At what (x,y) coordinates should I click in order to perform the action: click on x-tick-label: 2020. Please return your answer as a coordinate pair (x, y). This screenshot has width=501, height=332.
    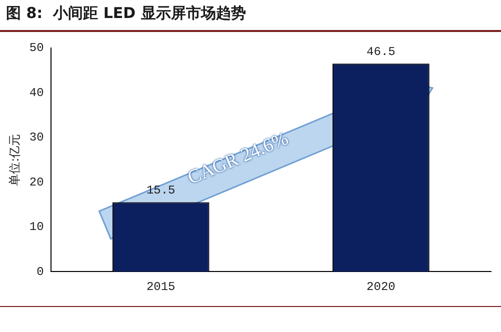
    Looking at the image, I should click on (381, 287).